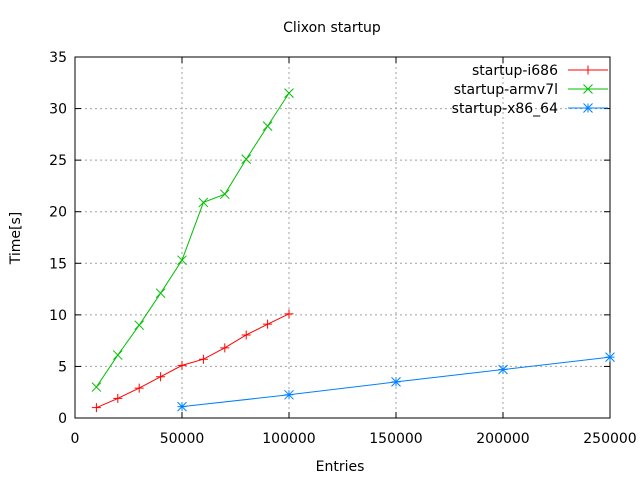 The height and width of the screenshot is (480, 640). I want to click on x-axis-label: Entries, so click(340, 467).